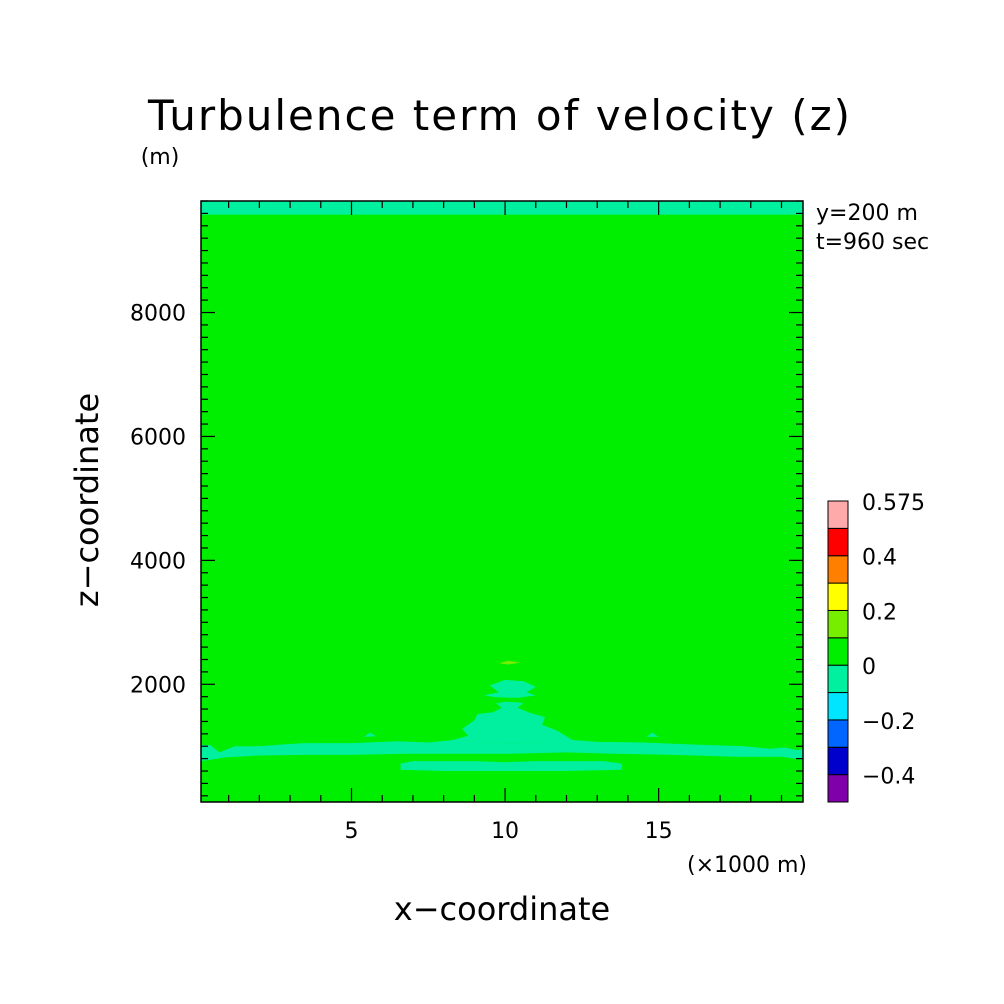 The image size is (1004, 1004). What do you see at coordinates (158, 561) in the screenshot?
I see `y-tick-label: 4000` at bounding box center [158, 561].